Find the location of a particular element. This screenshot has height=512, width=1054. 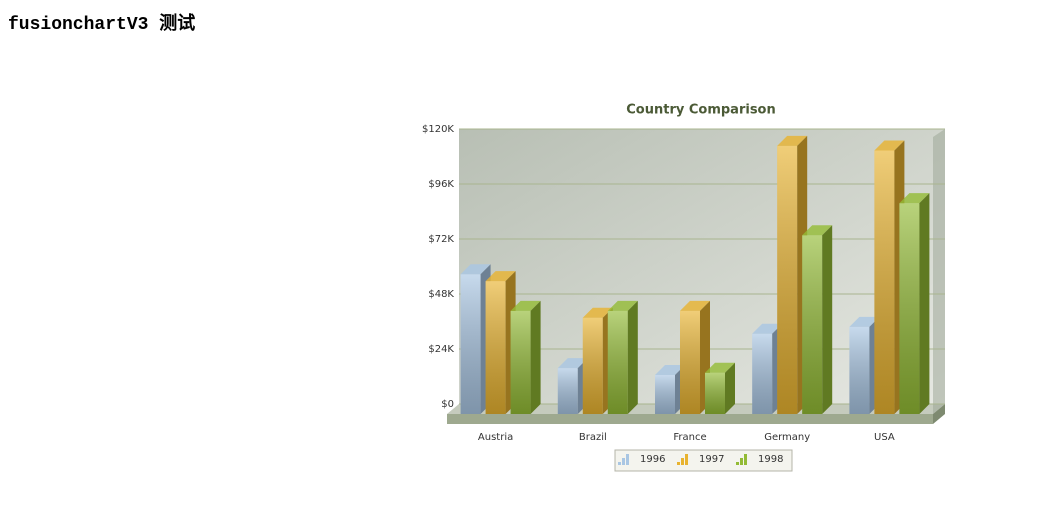

y-tick-label: $120K is located at coordinates (438, 129).